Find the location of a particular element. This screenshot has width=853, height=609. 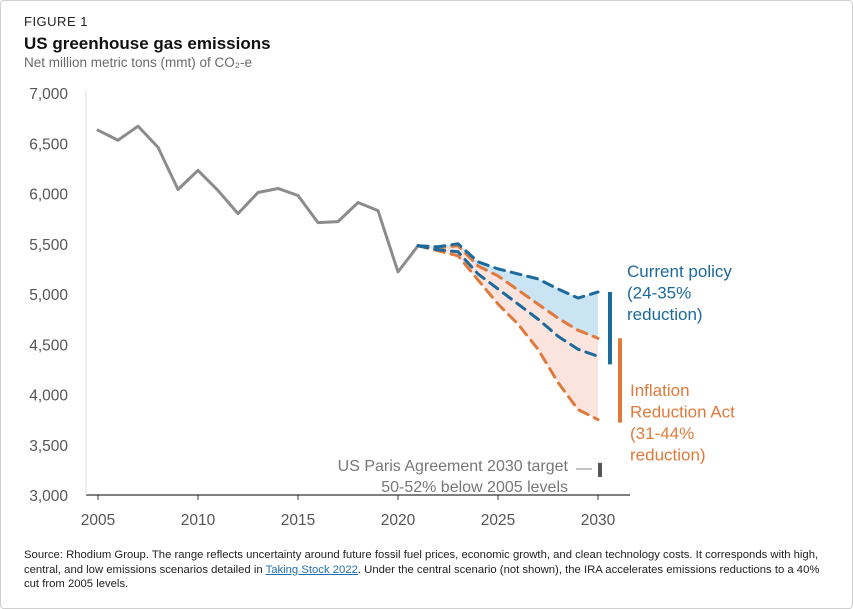

x-tick-label: 2025 is located at coordinates (498, 520).